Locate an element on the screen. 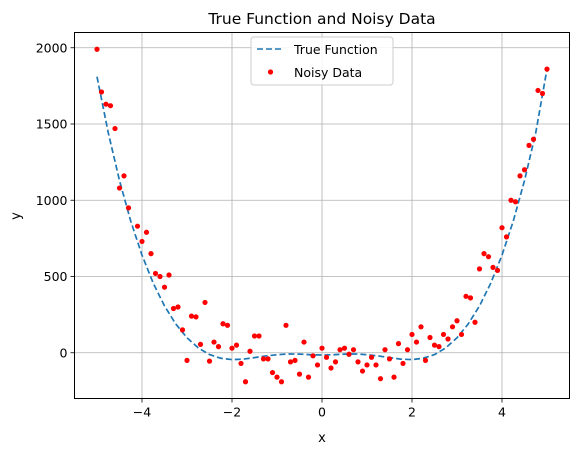 The image size is (580, 455). legend-box is located at coordinates (322, 61).